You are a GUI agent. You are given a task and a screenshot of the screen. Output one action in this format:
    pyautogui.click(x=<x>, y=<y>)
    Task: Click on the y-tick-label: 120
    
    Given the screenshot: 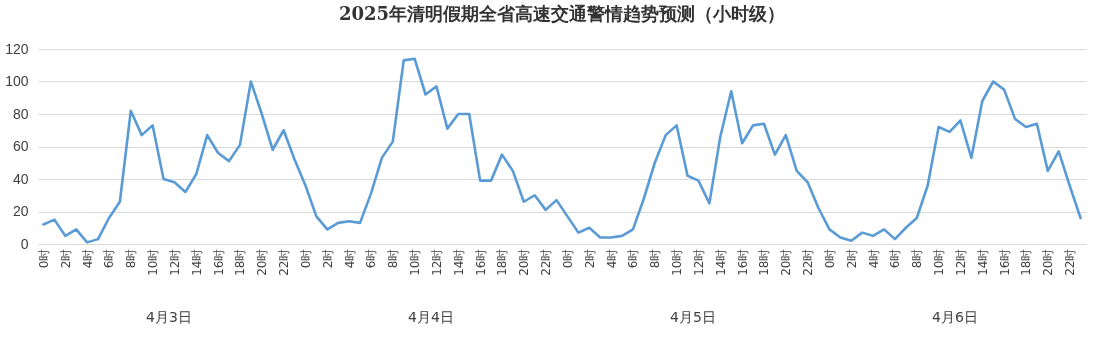 What is the action you would take?
    pyautogui.click(x=17, y=48)
    